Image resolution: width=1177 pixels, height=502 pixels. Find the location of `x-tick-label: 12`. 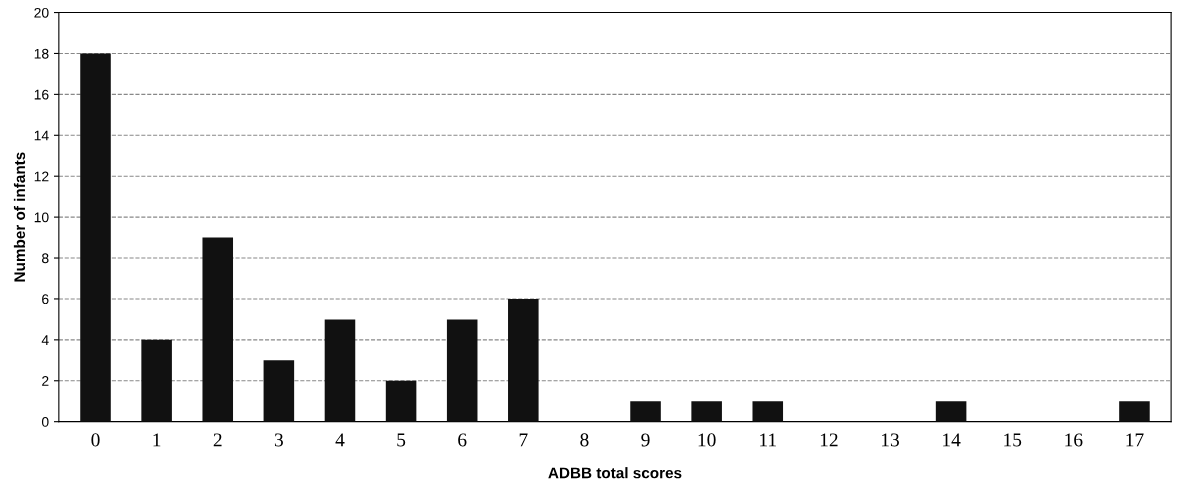

x-tick-label: 12 is located at coordinates (829, 440).